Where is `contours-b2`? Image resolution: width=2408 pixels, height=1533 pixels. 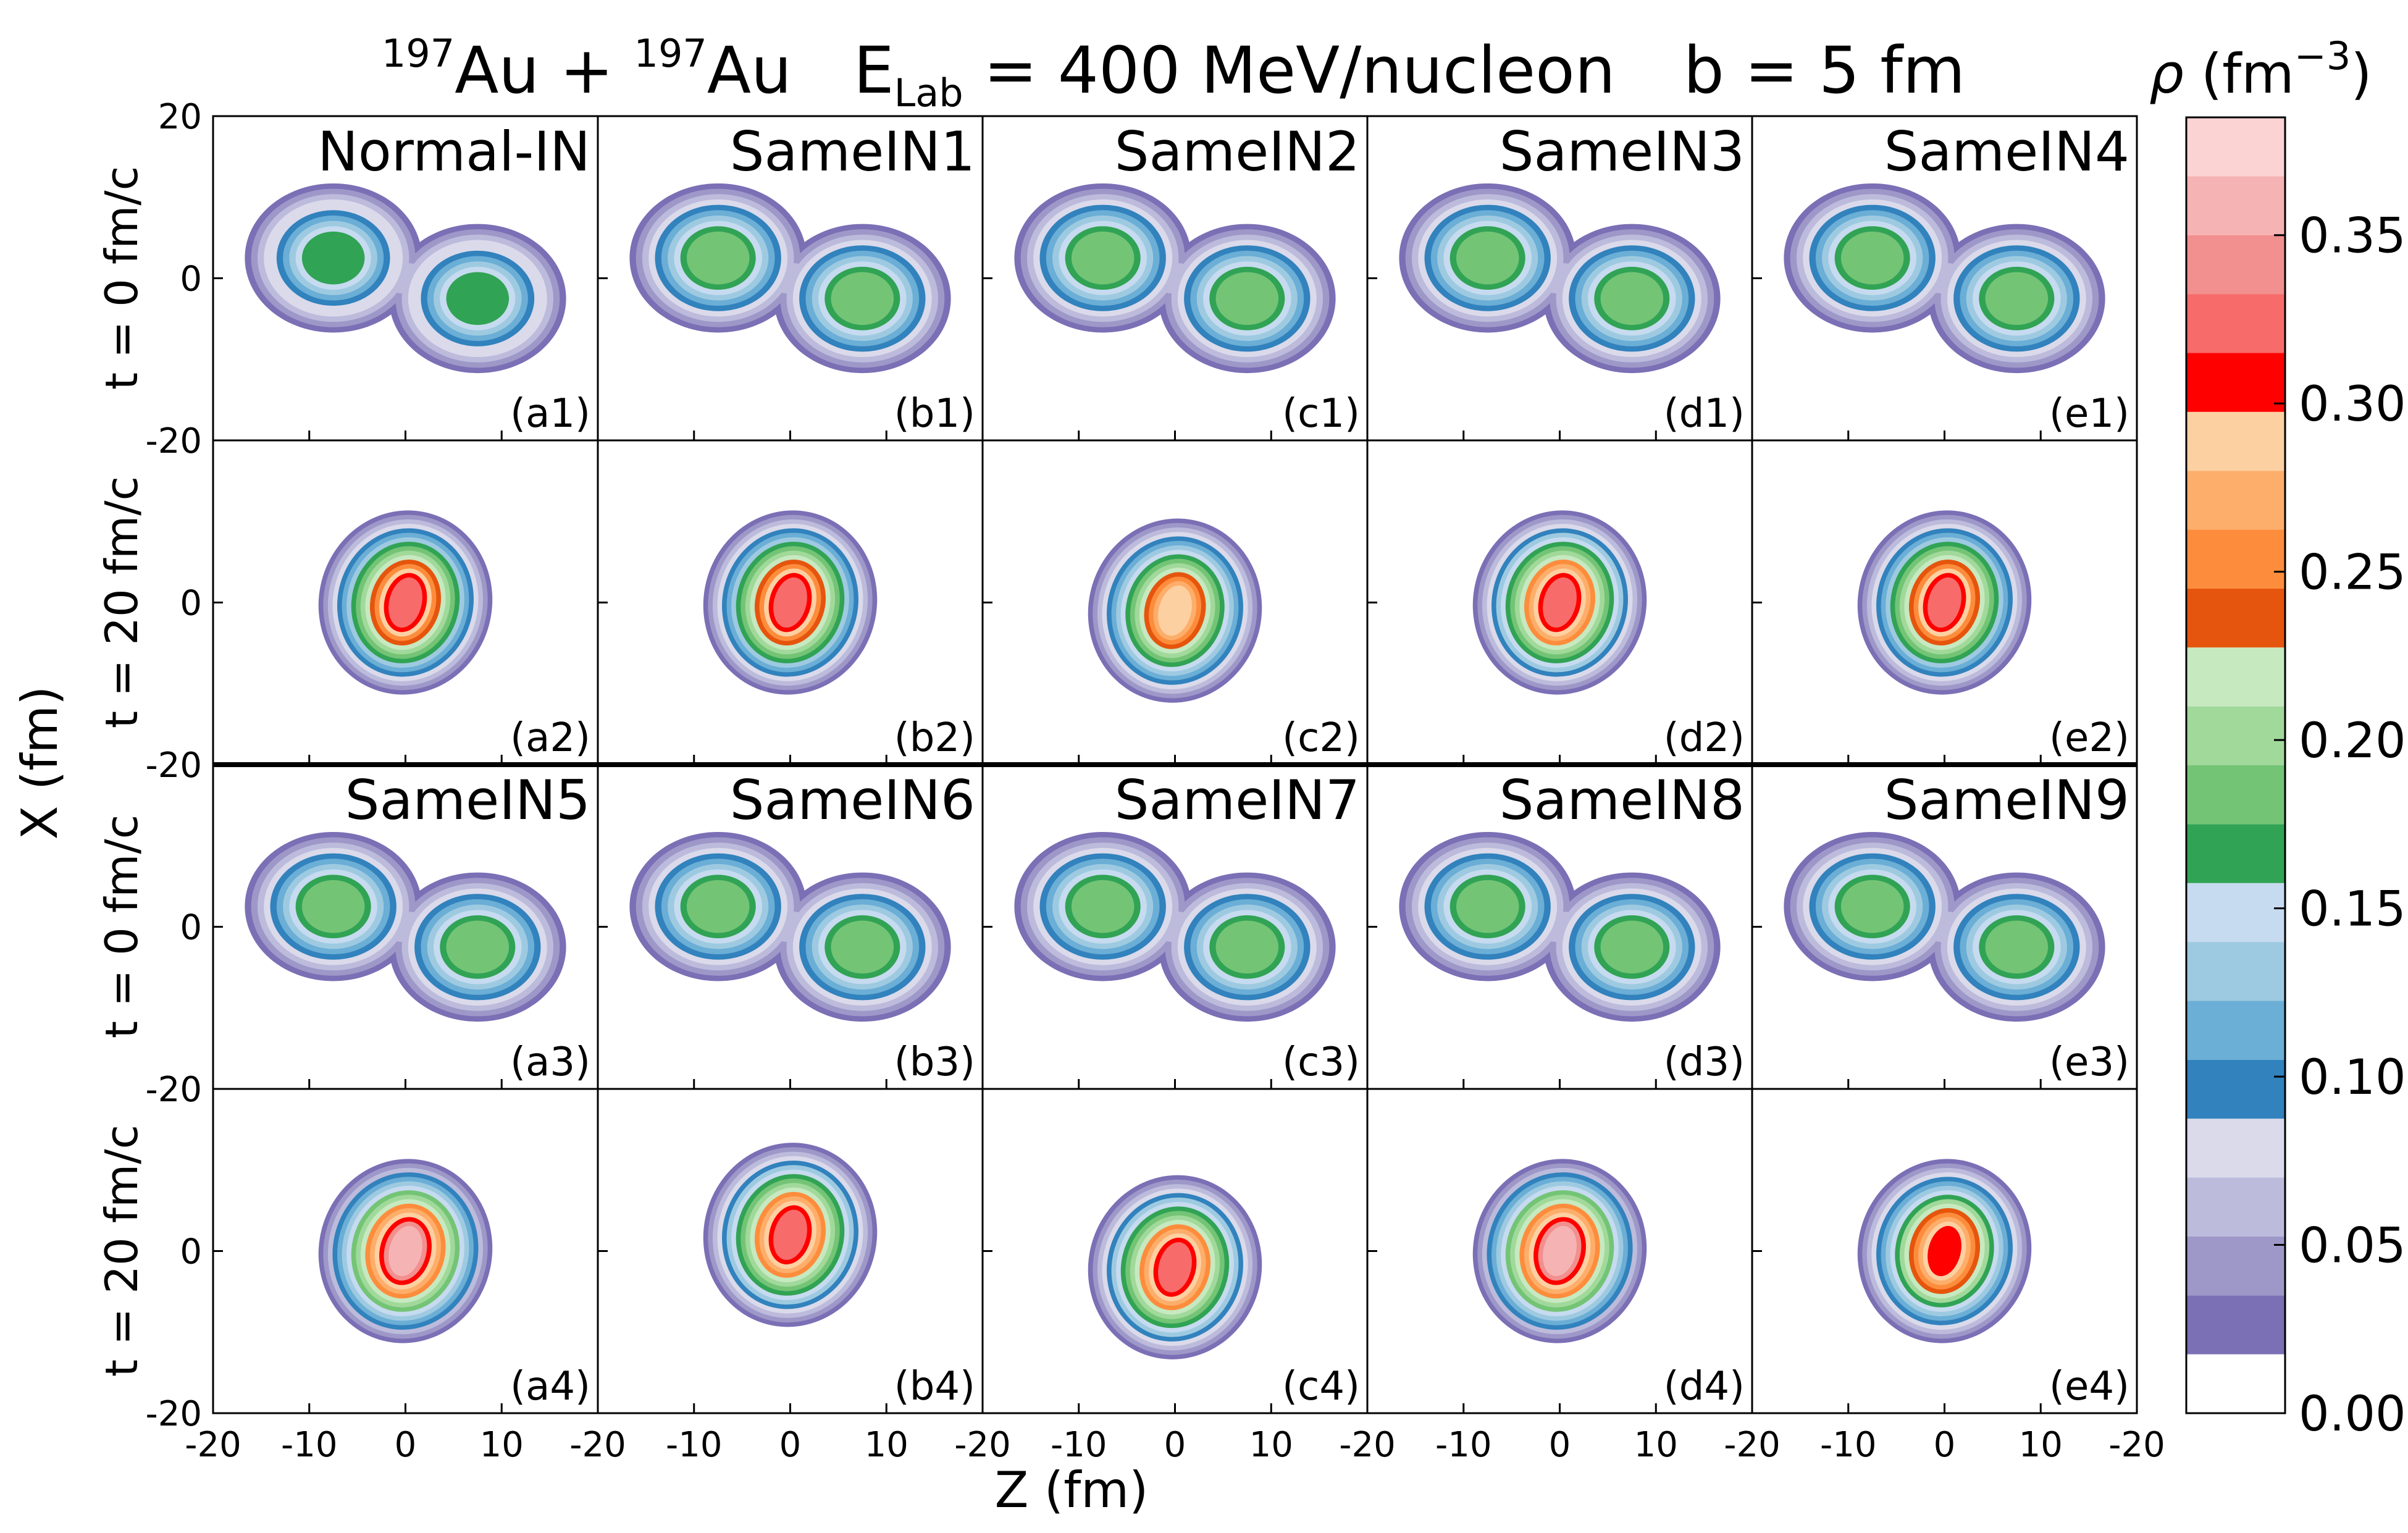
contours-b2 is located at coordinates (790, 602).